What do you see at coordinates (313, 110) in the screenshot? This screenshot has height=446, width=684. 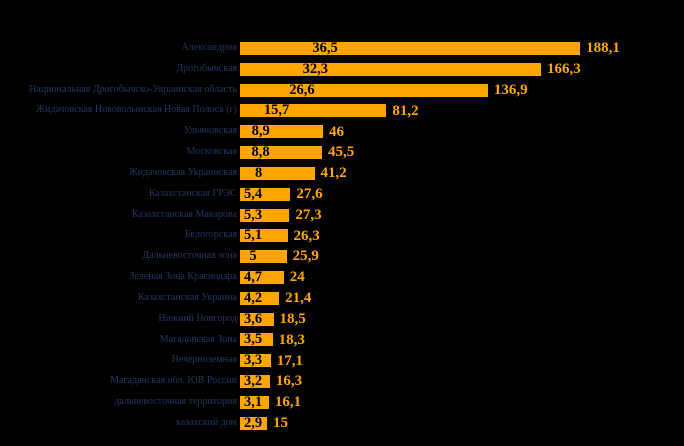 I see `bar: 15,7` at bounding box center [313, 110].